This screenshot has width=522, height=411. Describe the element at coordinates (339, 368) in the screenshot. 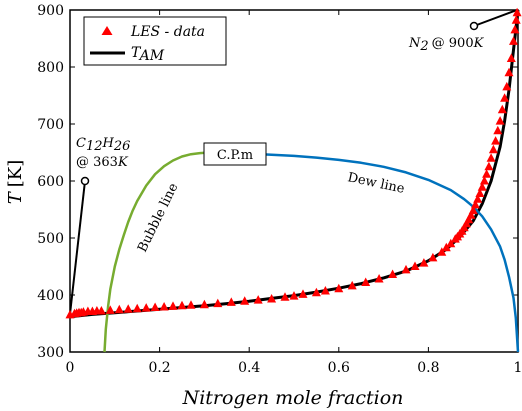

I see `x-tick-label: 0.6` at that location.